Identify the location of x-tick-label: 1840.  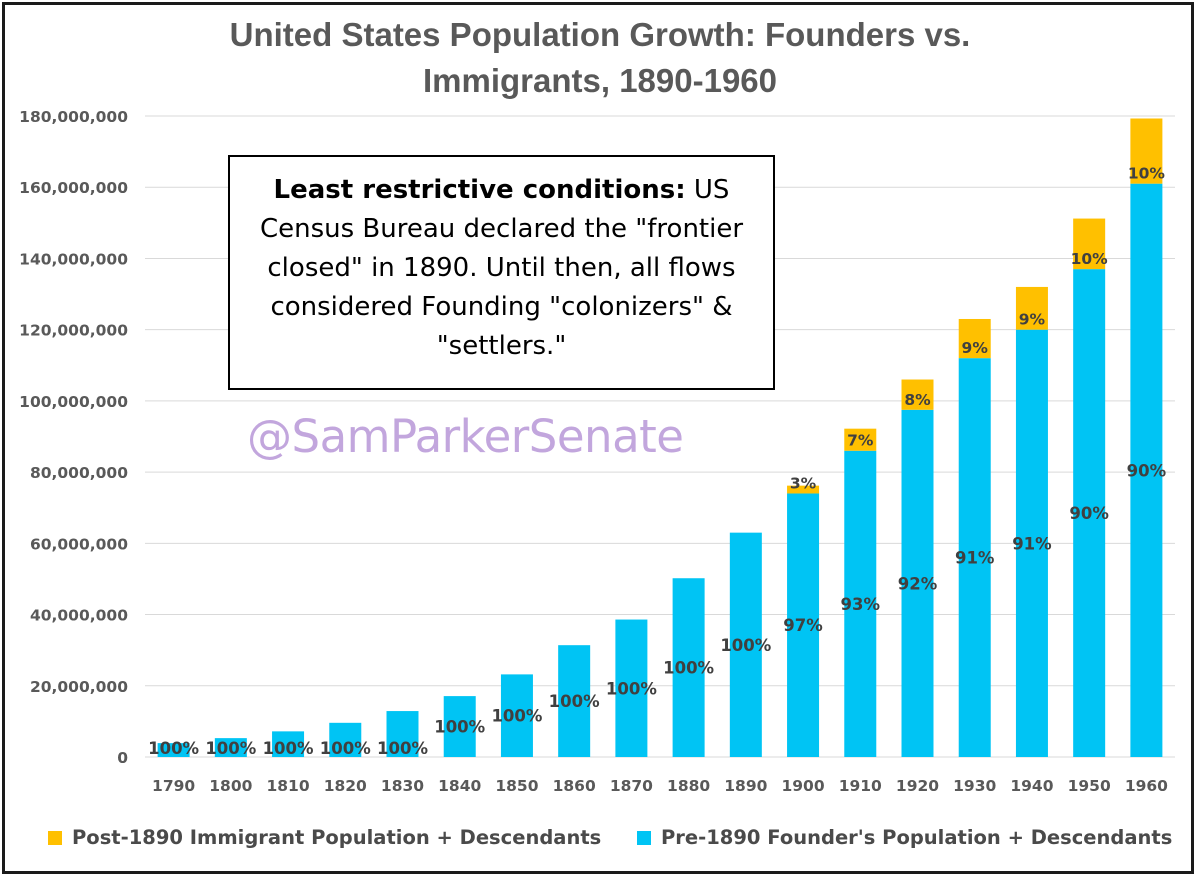
(459, 786).